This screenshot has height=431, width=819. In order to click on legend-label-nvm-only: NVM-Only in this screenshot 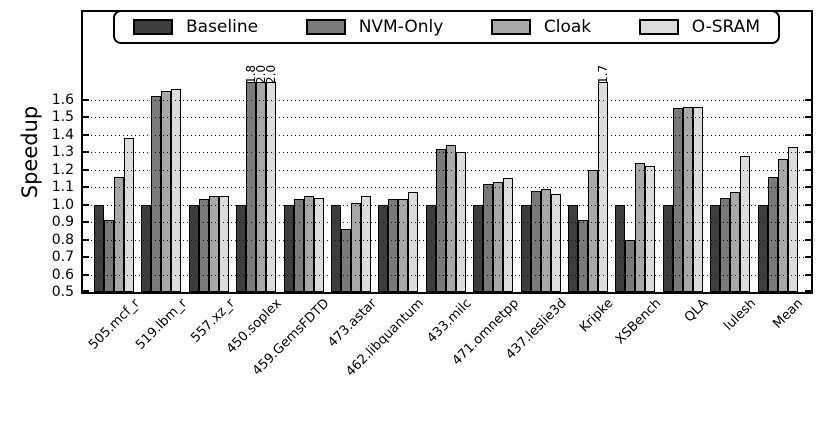, I will do `click(401, 27)`.